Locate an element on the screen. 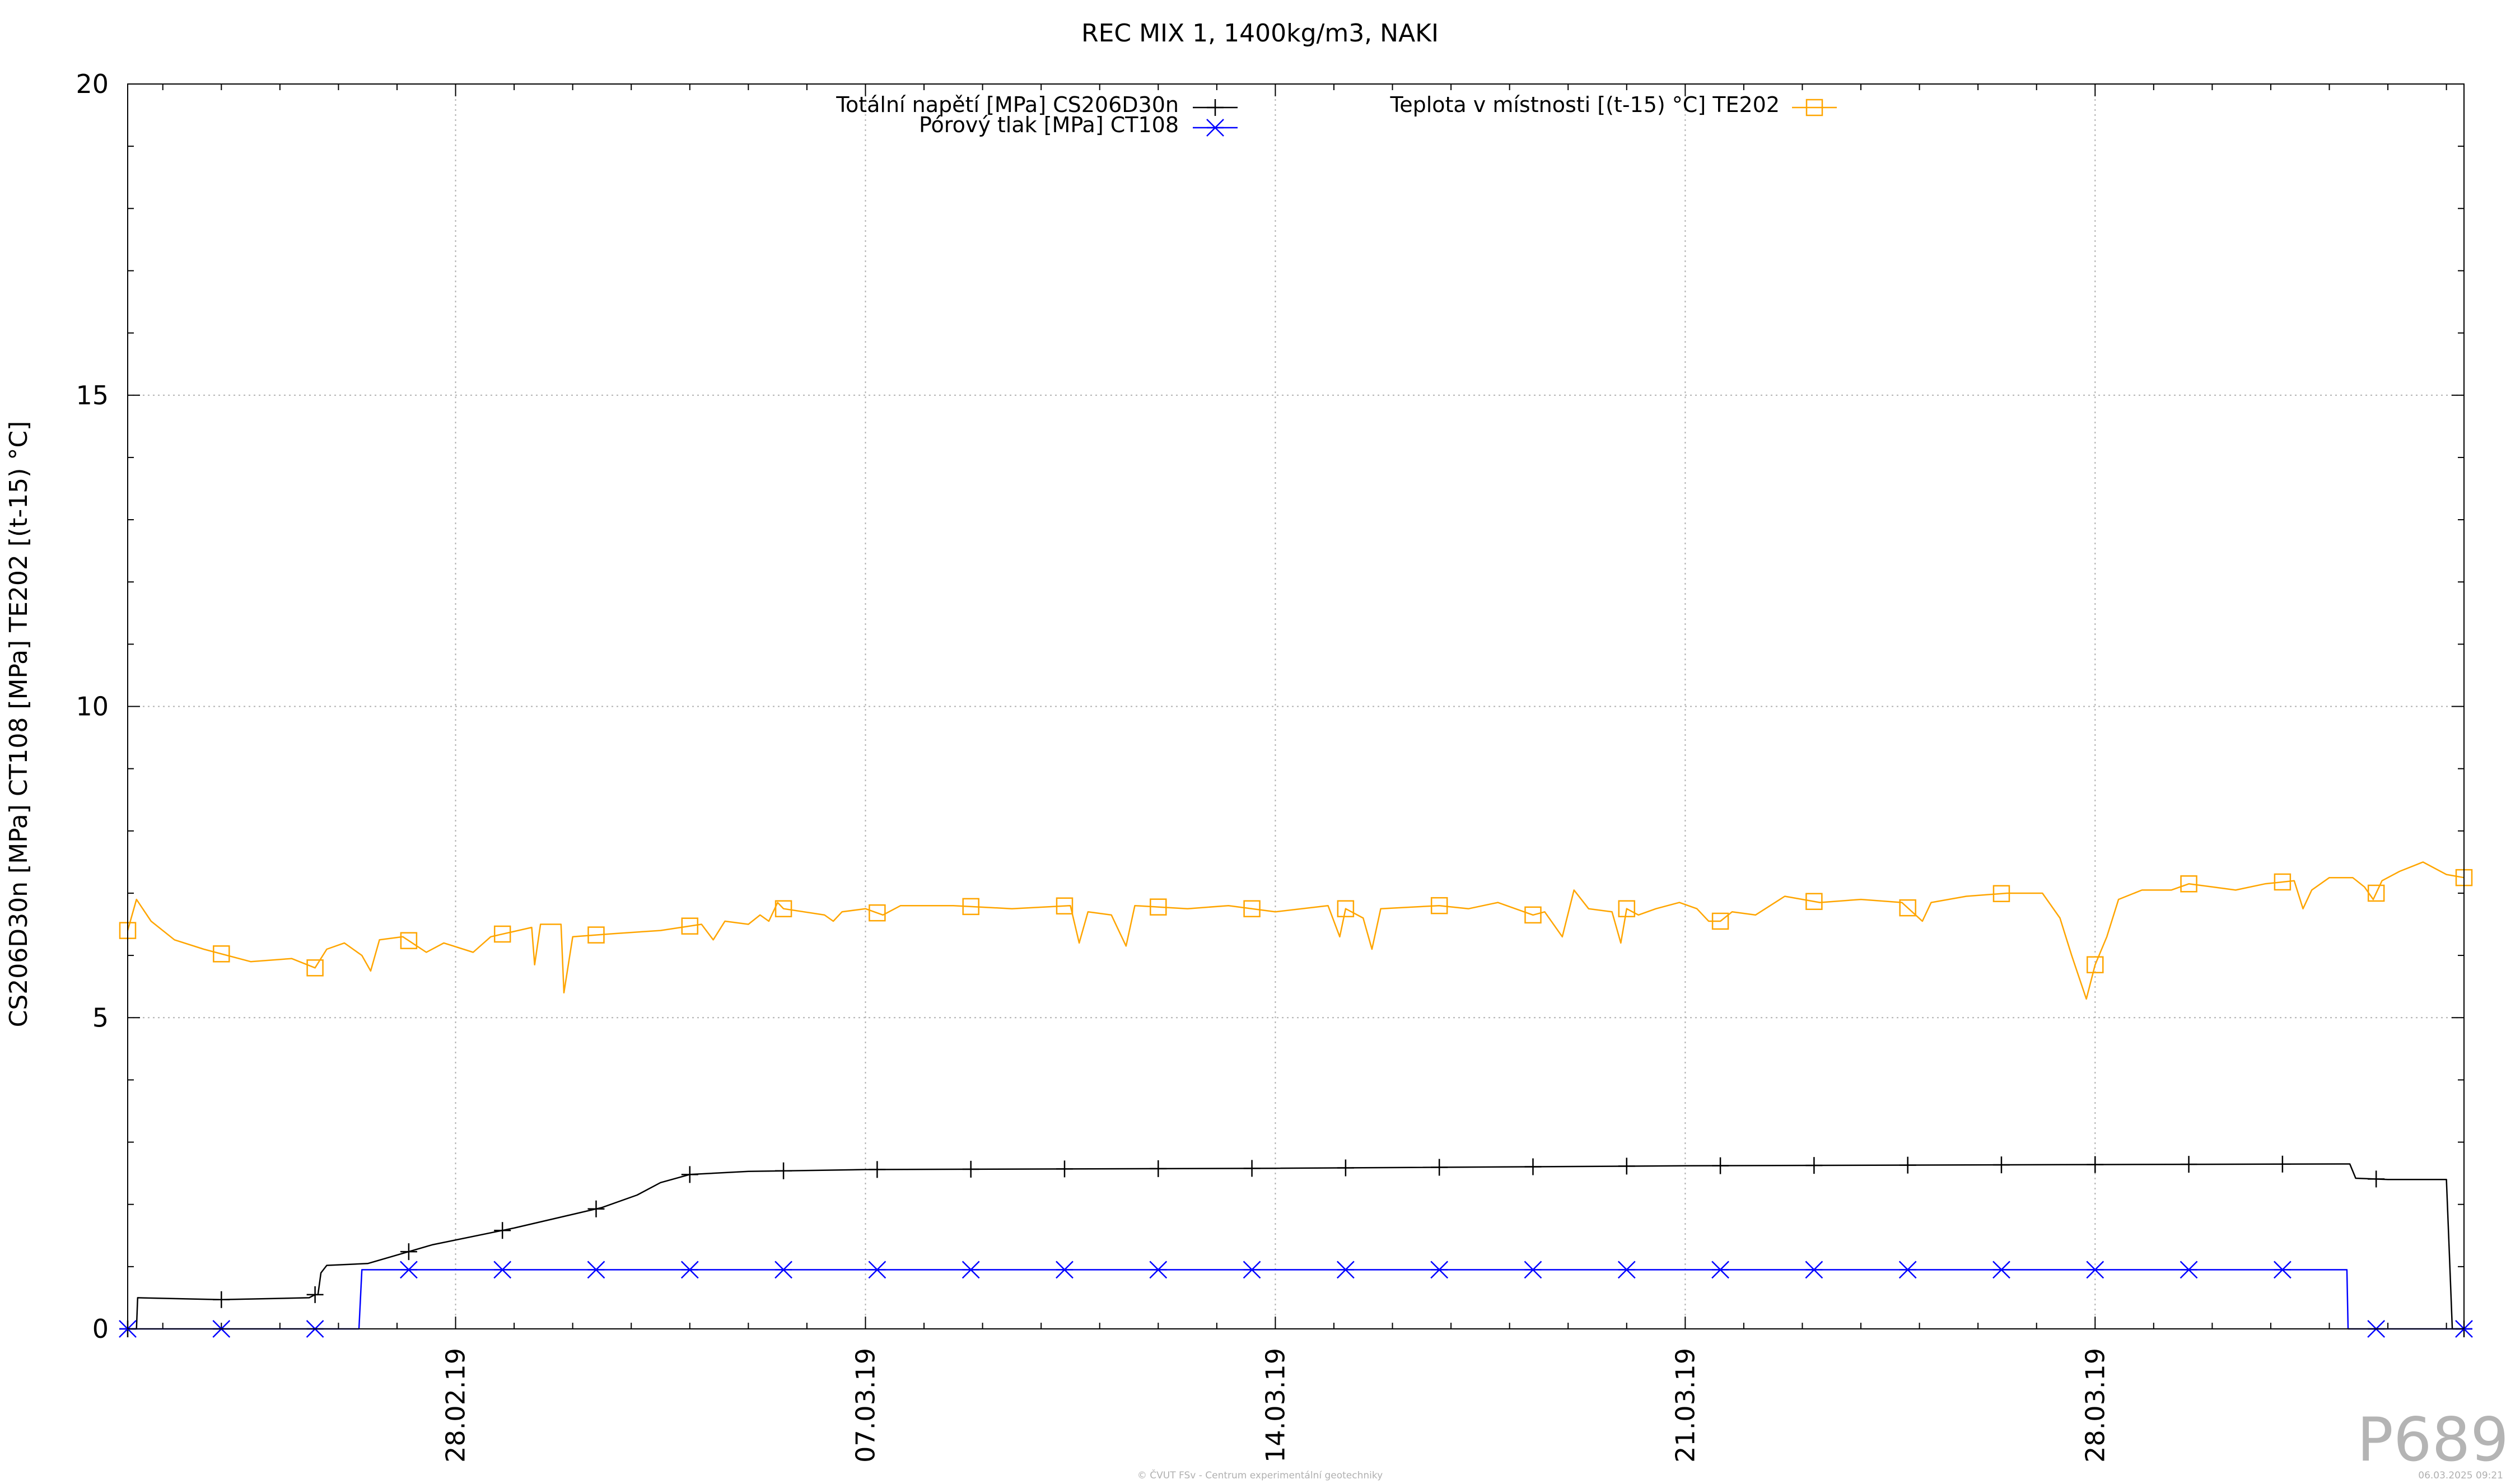  x-tick-label: 28.03.19 is located at coordinates (2095, 1406).